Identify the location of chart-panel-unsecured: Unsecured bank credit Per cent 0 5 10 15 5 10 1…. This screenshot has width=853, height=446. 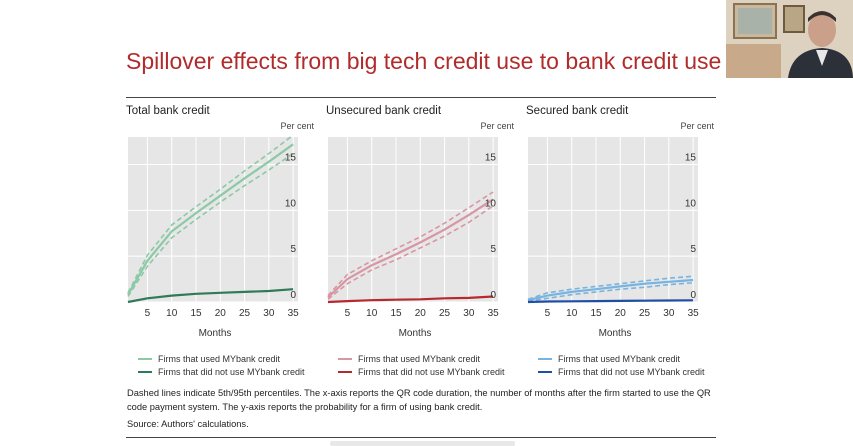
(420, 222).